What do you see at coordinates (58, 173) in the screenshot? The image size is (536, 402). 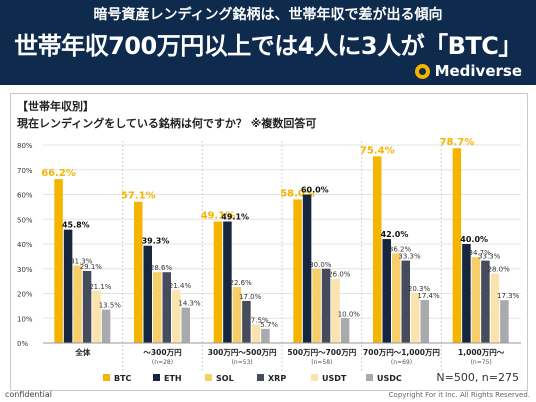 I see `data-label: 66.2%` at bounding box center [58, 173].